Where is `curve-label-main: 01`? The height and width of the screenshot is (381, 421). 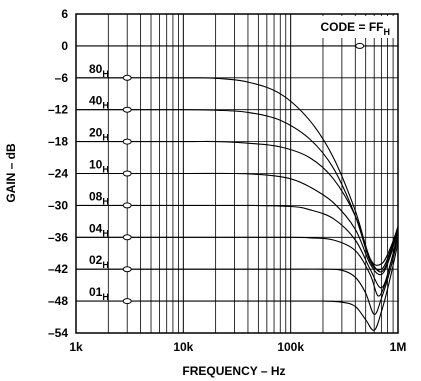 curve-label-main: 01 is located at coordinates (96, 292).